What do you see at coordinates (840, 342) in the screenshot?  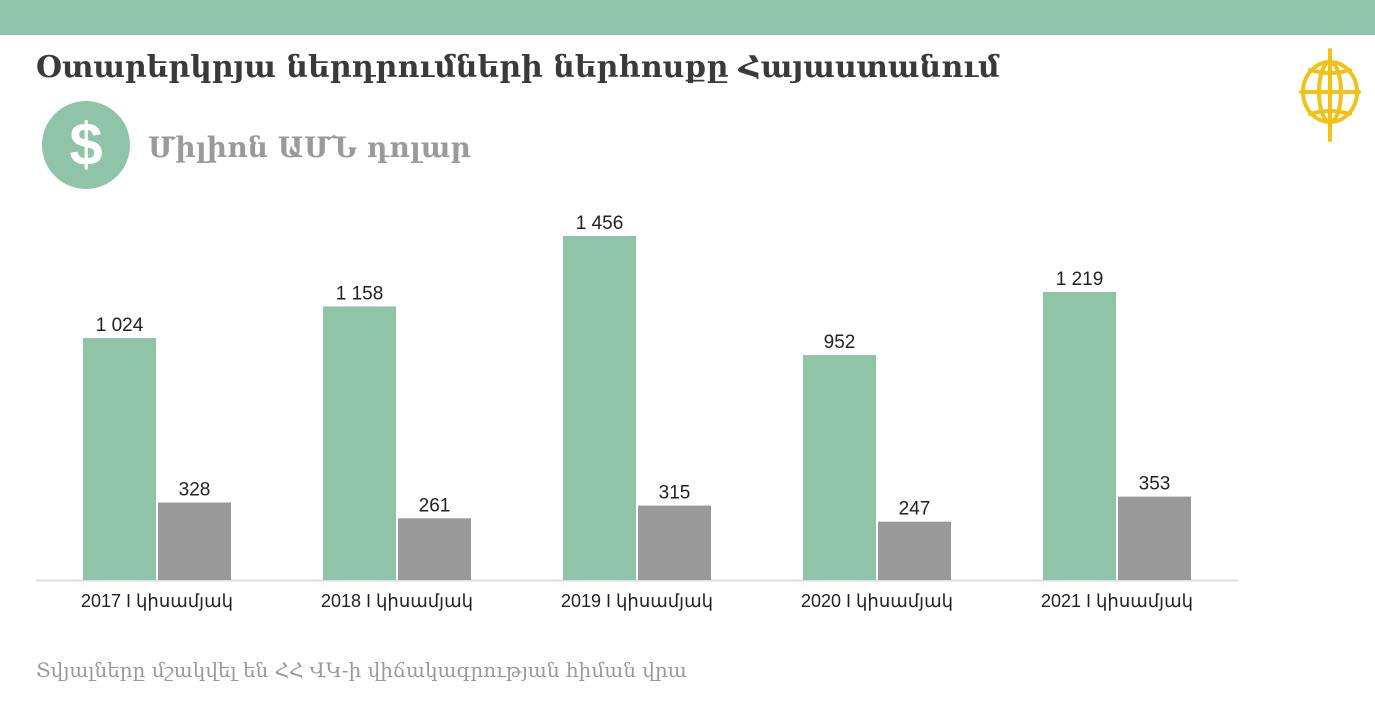 I see `data-label: 952` at bounding box center [840, 342].